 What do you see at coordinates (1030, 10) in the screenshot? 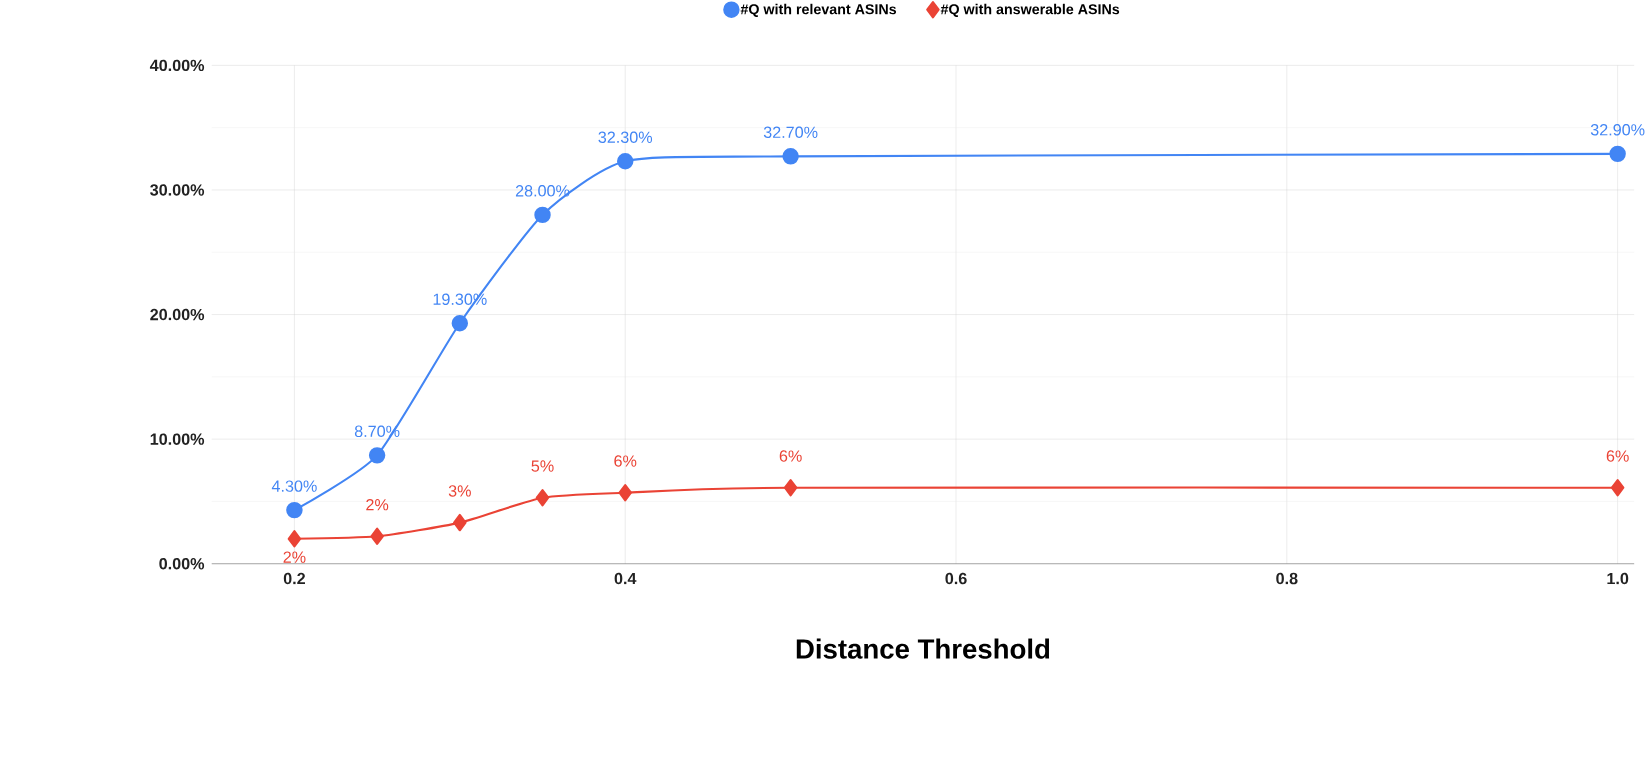
I see `legend-label: #Q with answerable ASINs` at bounding box center [1030, 10].